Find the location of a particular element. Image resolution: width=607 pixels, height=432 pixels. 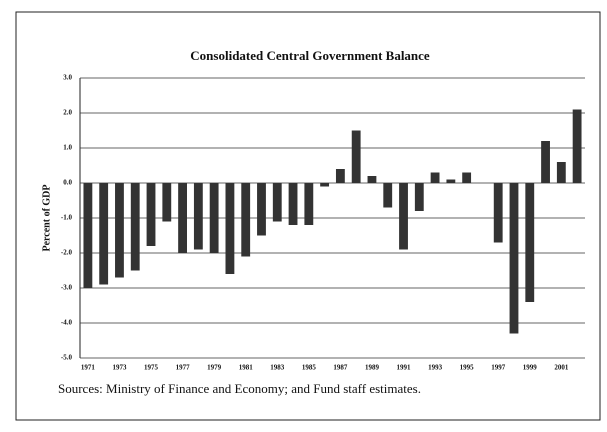

x-tick-label: 1993 is located at coordinates (435, 368).